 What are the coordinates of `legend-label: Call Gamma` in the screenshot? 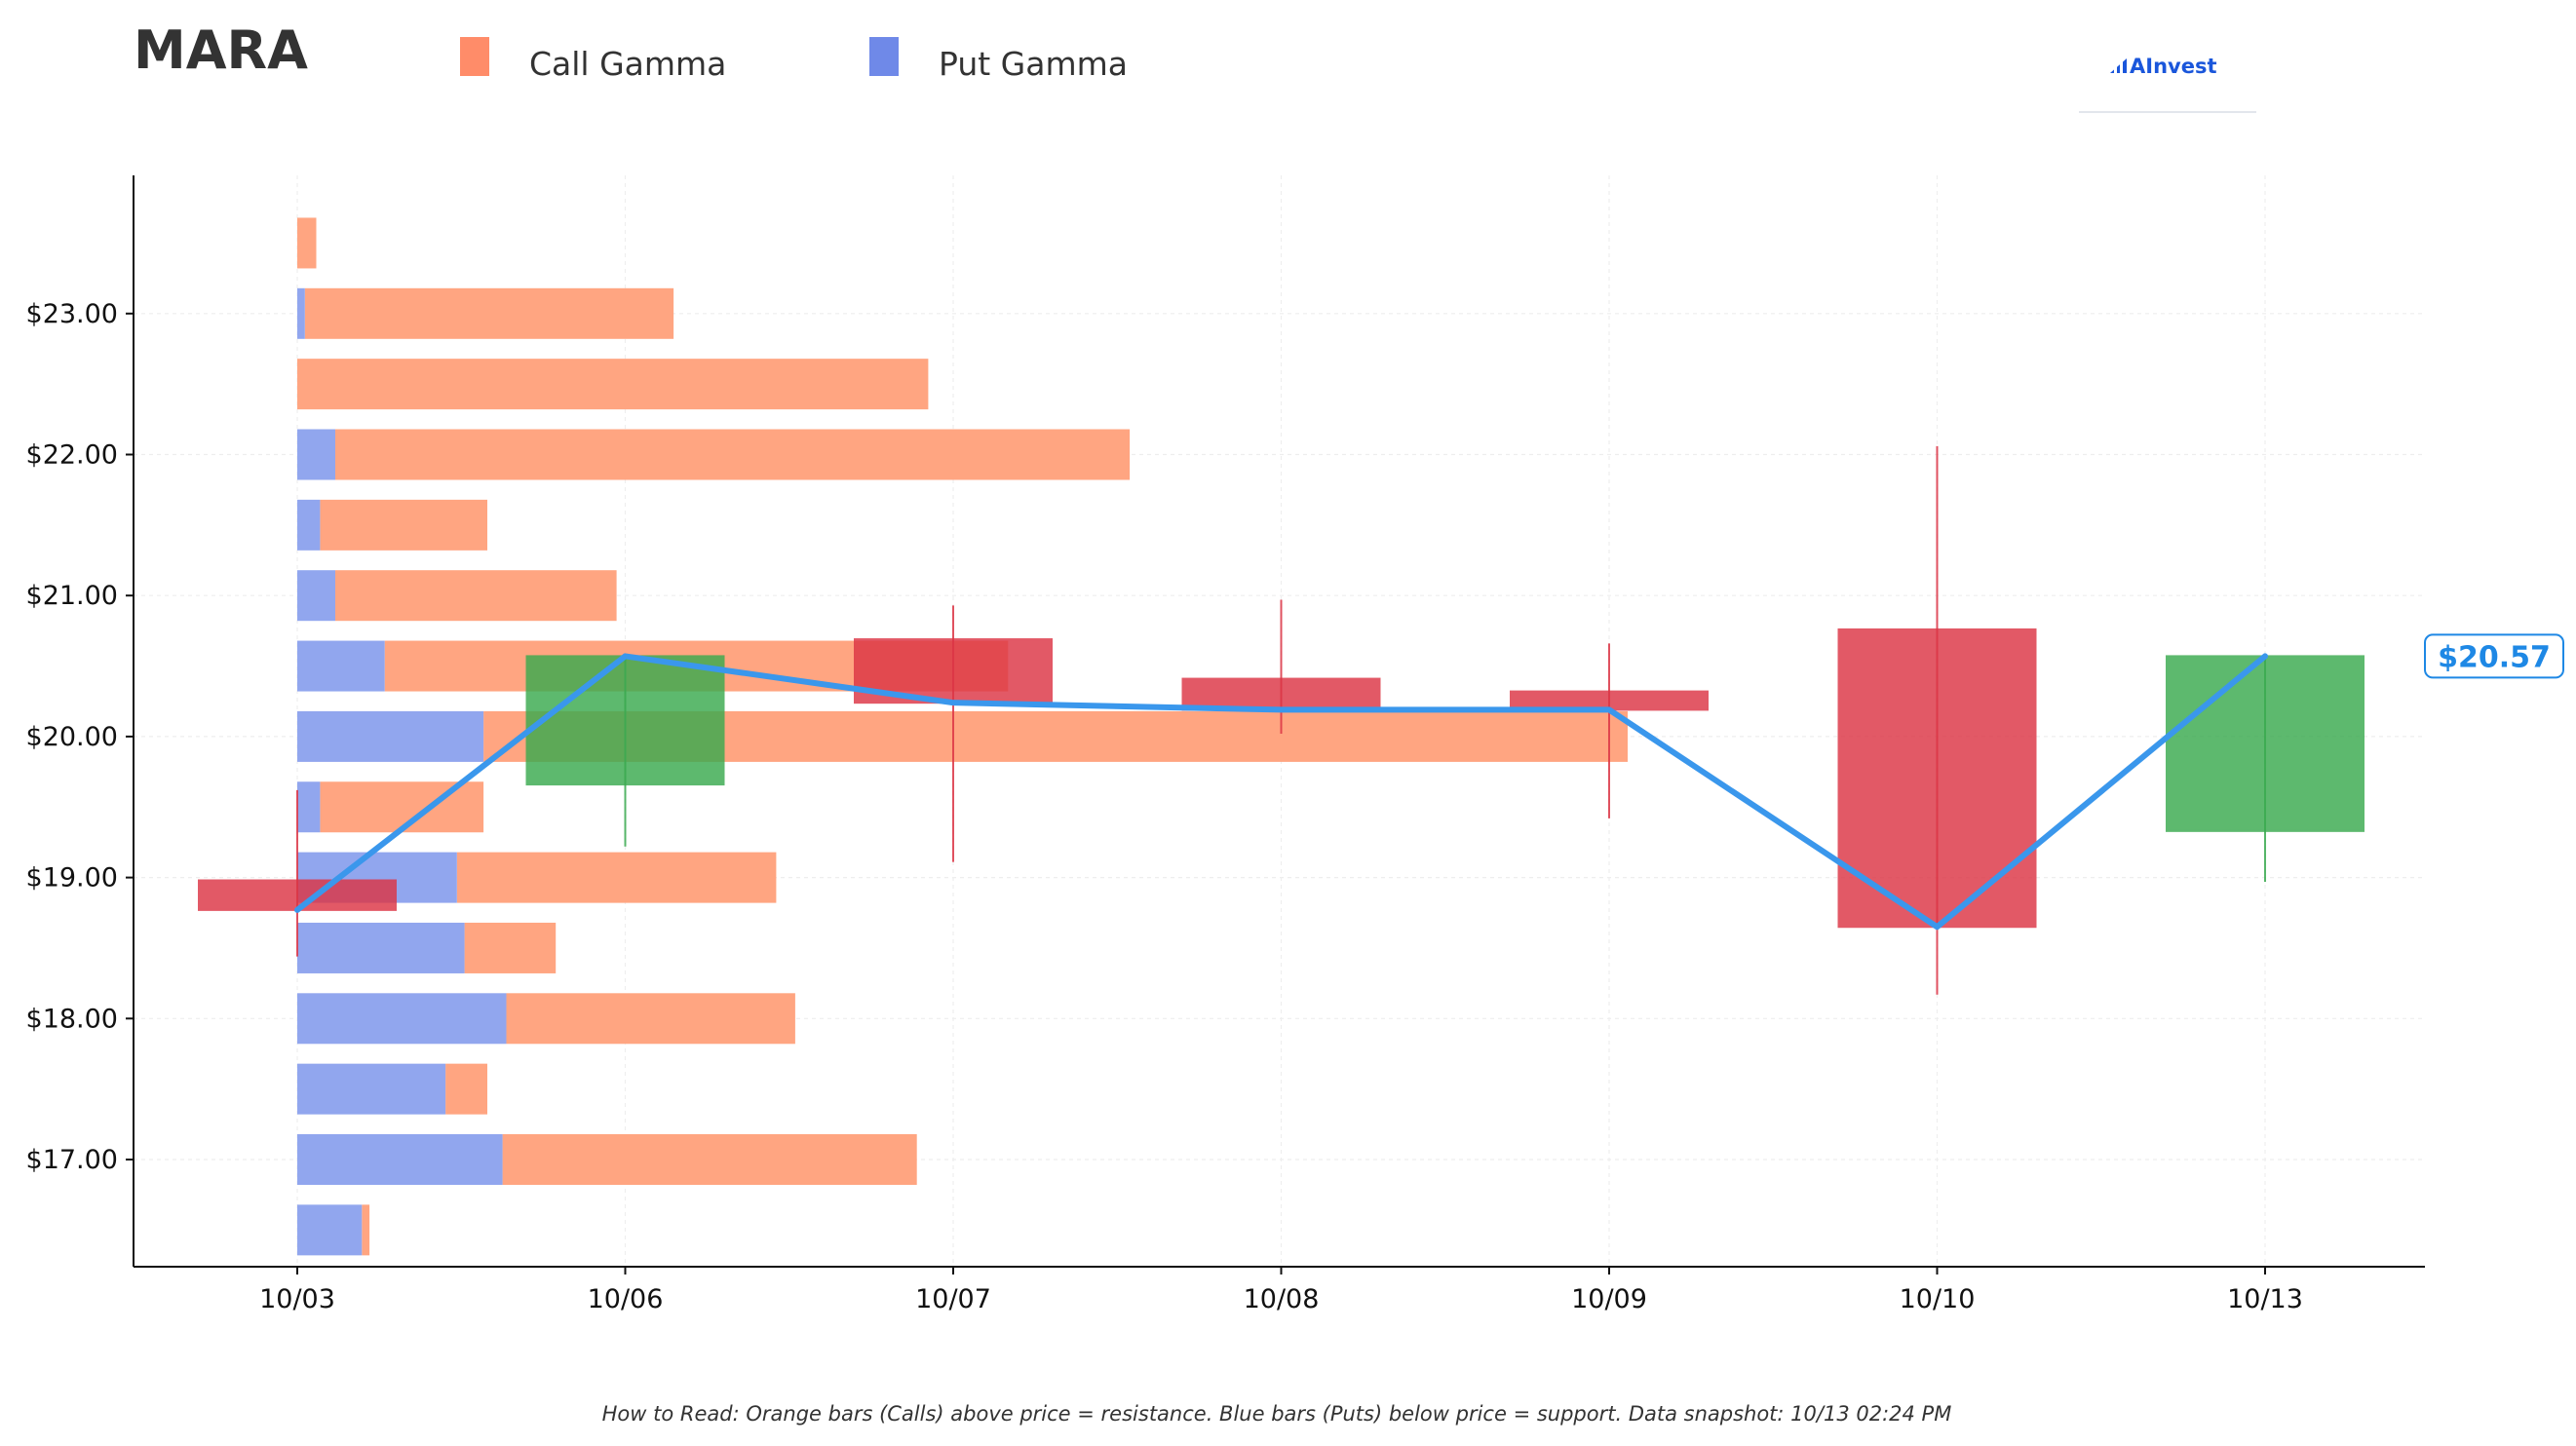 It's located at (627, 64).